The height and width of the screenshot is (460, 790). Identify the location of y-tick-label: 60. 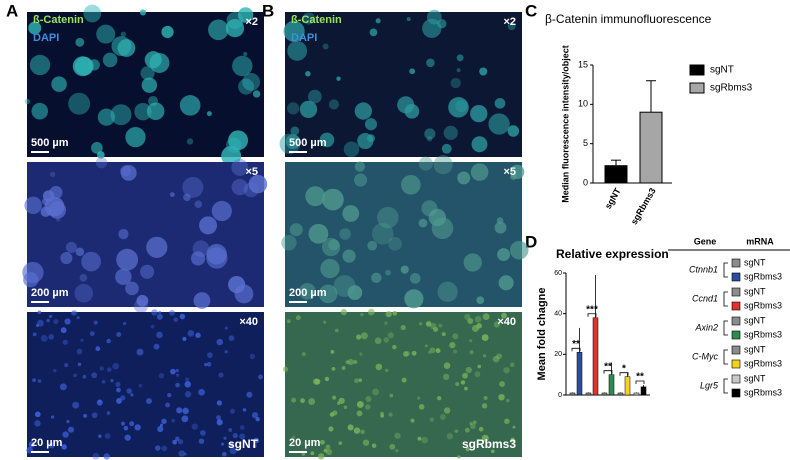
(558, 273).